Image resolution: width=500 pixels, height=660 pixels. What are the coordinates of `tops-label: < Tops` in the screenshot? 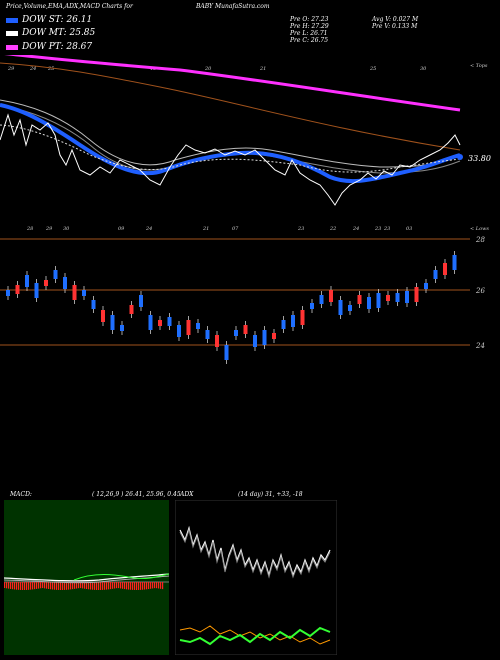 It's located at (479, 66).